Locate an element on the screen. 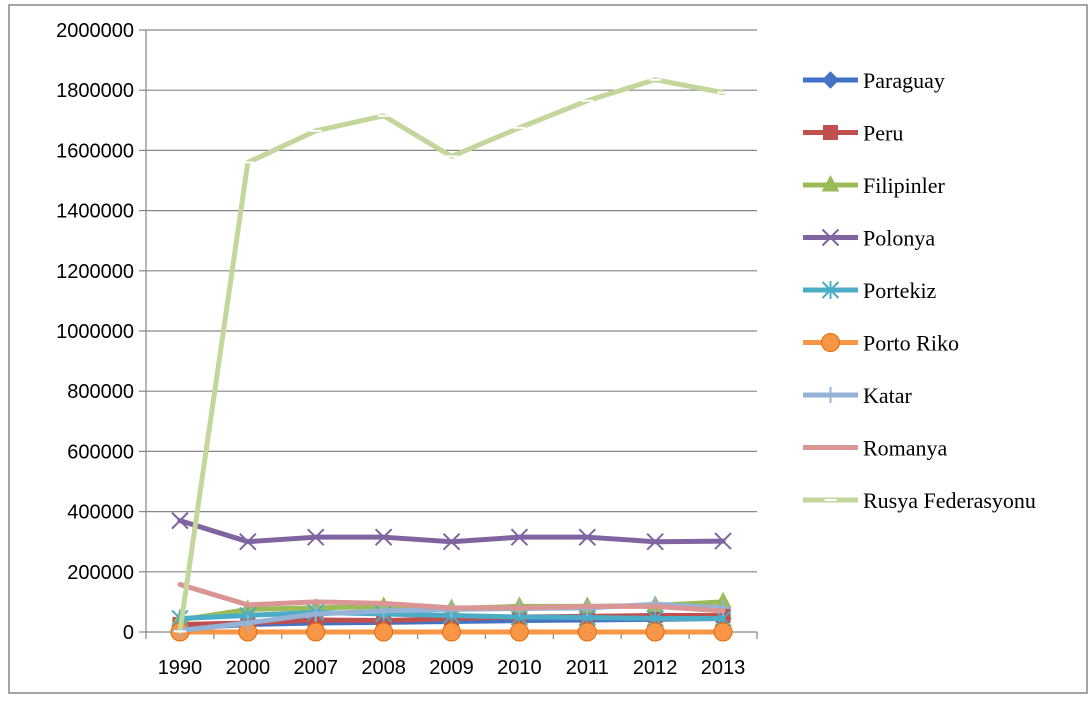 This screenshot has width=1092, height=702. y-tick-label: 800000 is located at coordinates (100, 392).